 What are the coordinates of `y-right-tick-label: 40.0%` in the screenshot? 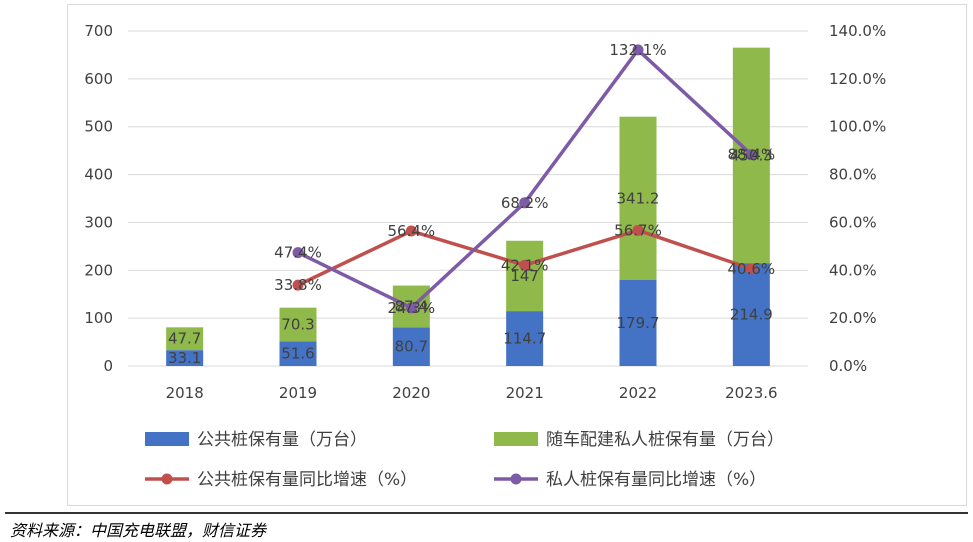 It's located at (853, 270).